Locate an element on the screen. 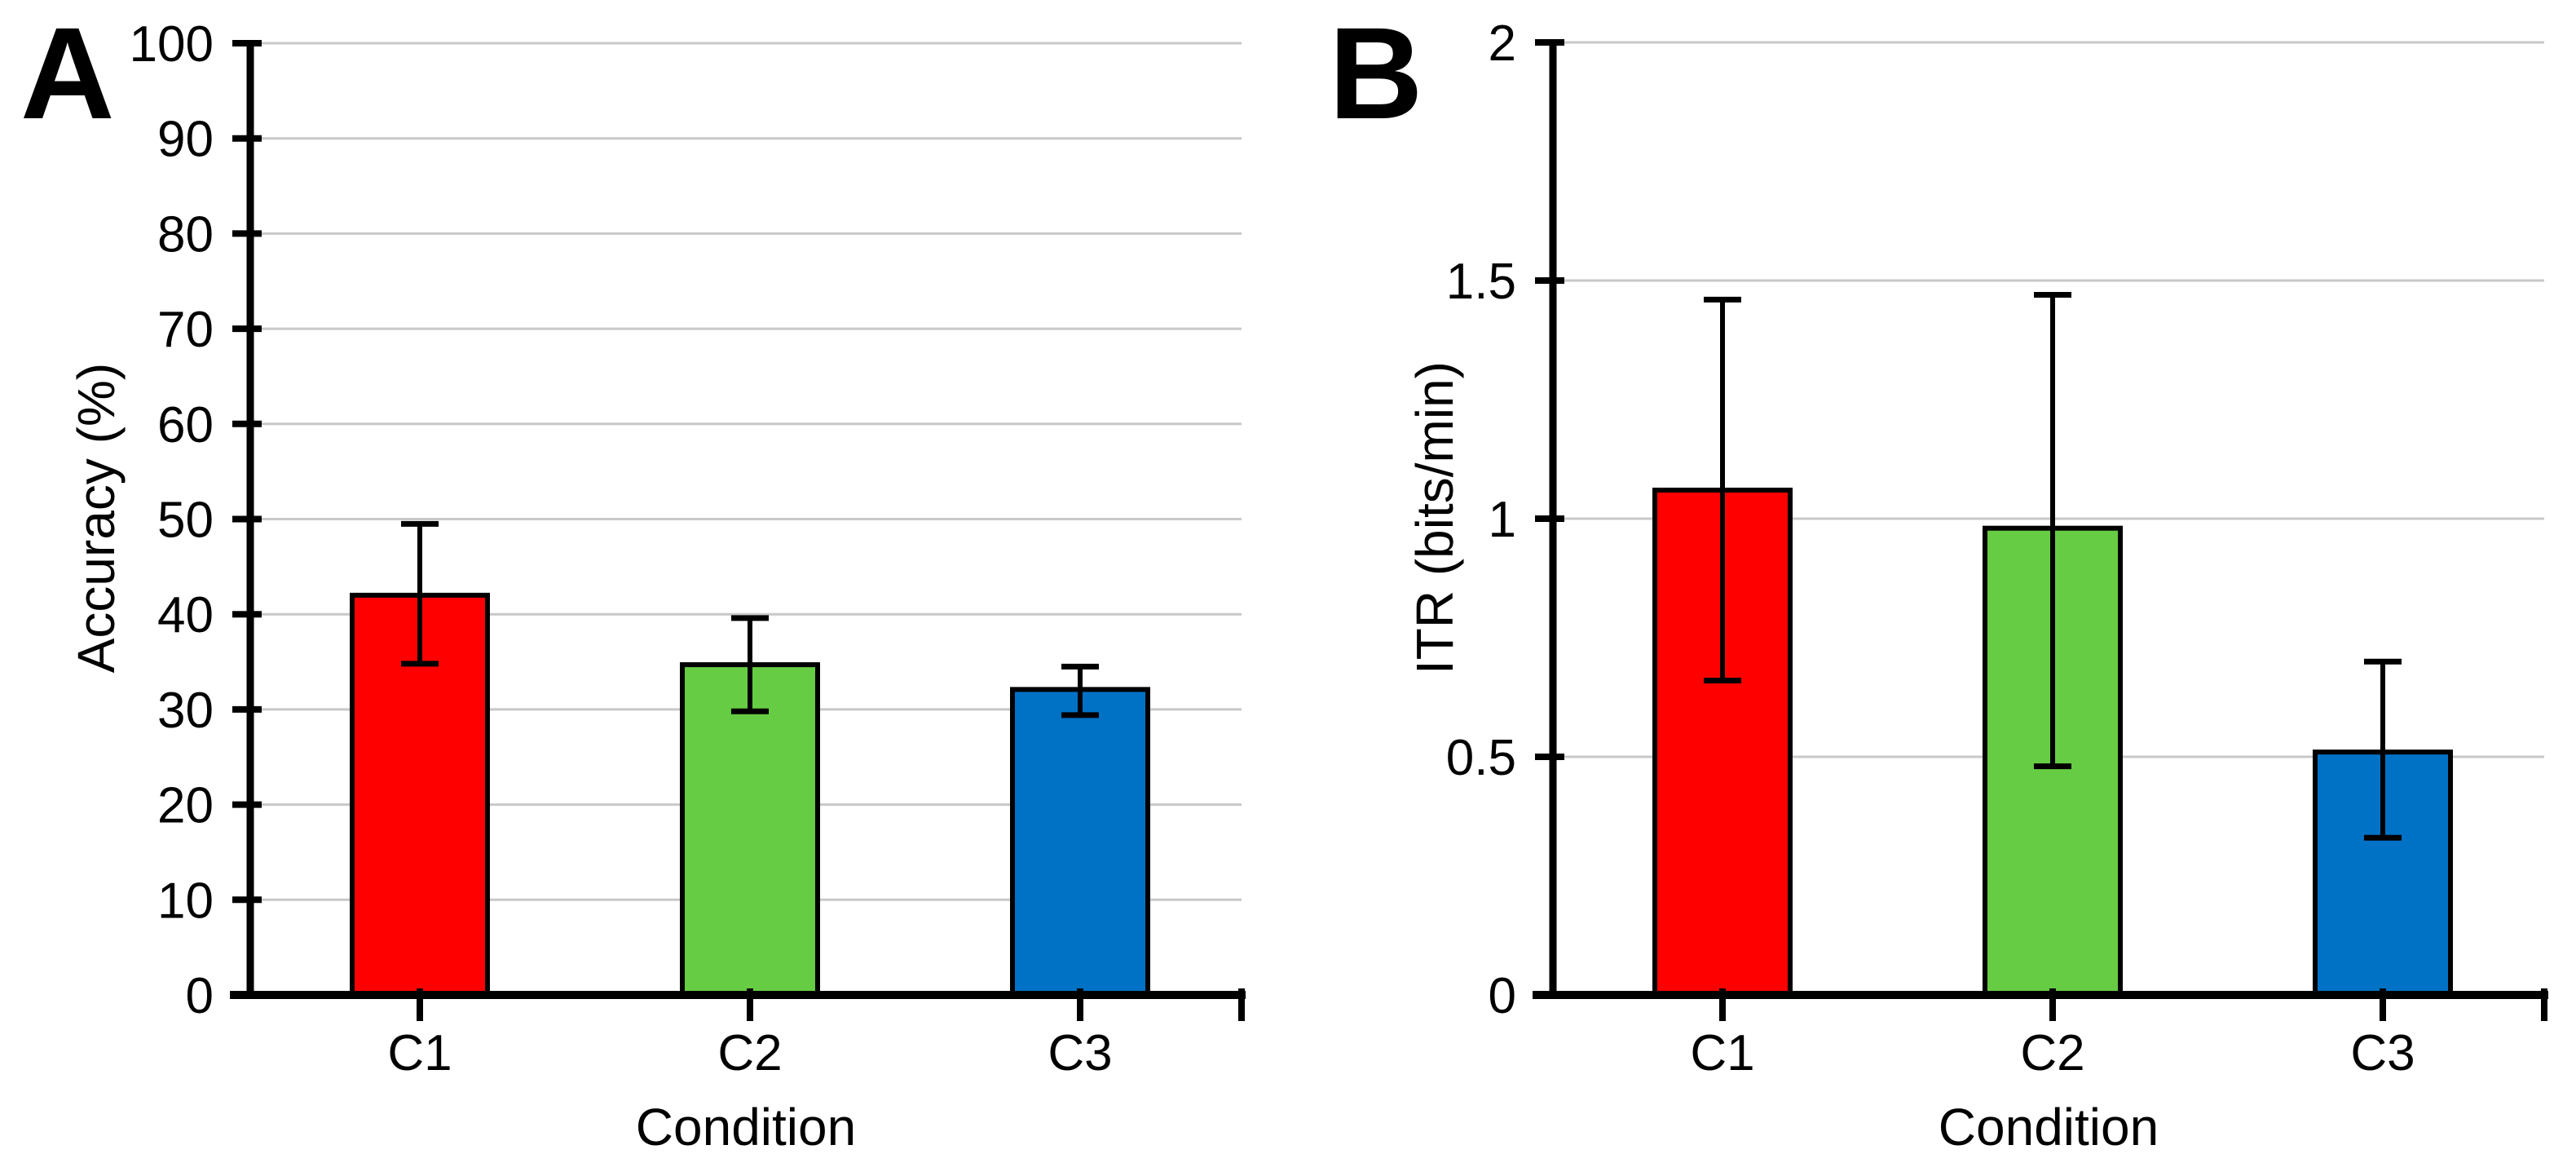 The width and height of the screenshot is (2576, 1176). panel-a-bar-c2 is located at coordinates (750, 830).